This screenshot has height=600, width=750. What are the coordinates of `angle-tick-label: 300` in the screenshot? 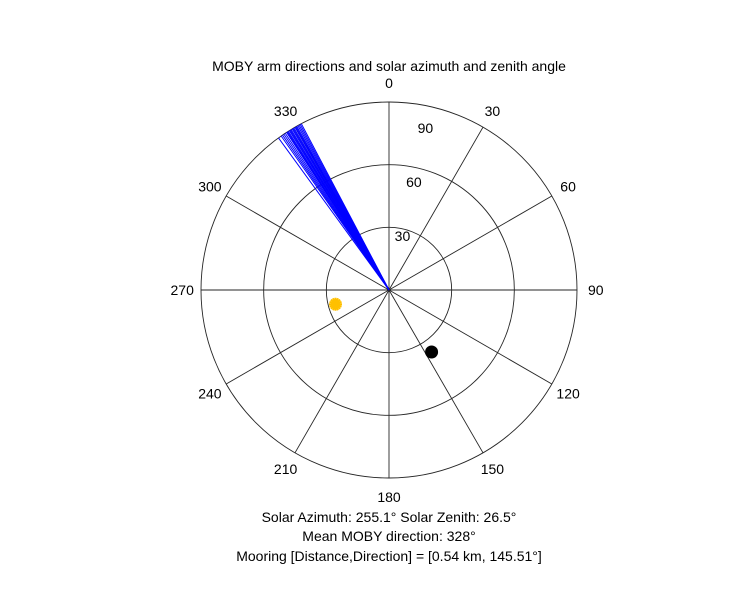 It's located at (210, 187).